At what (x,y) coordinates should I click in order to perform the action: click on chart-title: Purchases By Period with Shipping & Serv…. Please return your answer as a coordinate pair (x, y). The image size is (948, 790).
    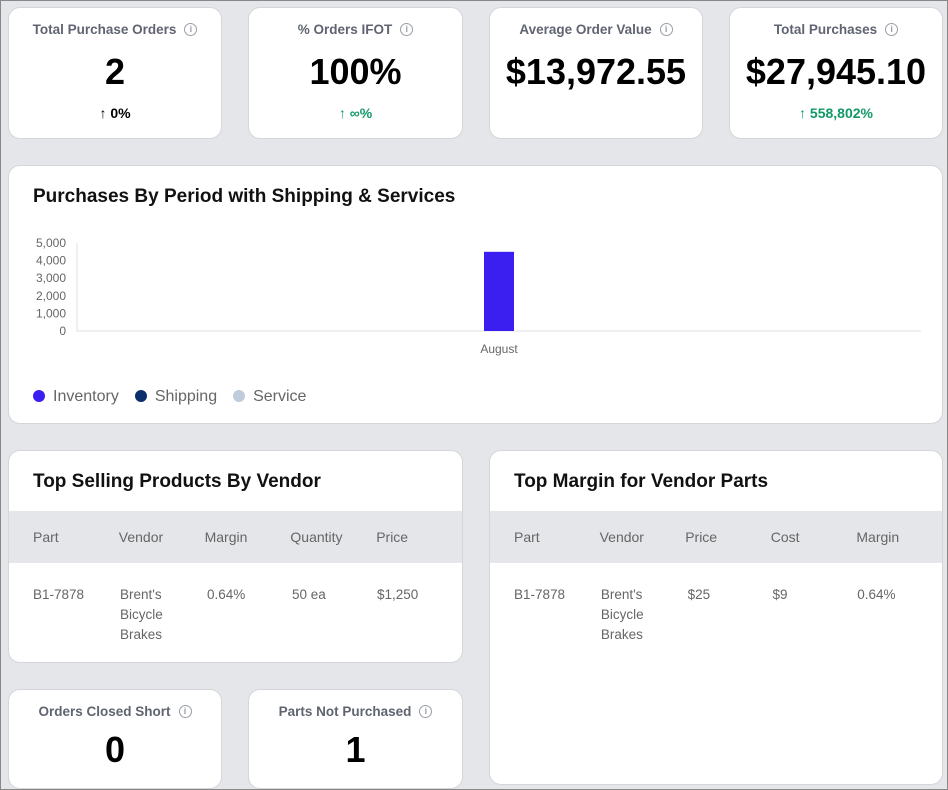
    Looking at the image, I should click on (244, 196).